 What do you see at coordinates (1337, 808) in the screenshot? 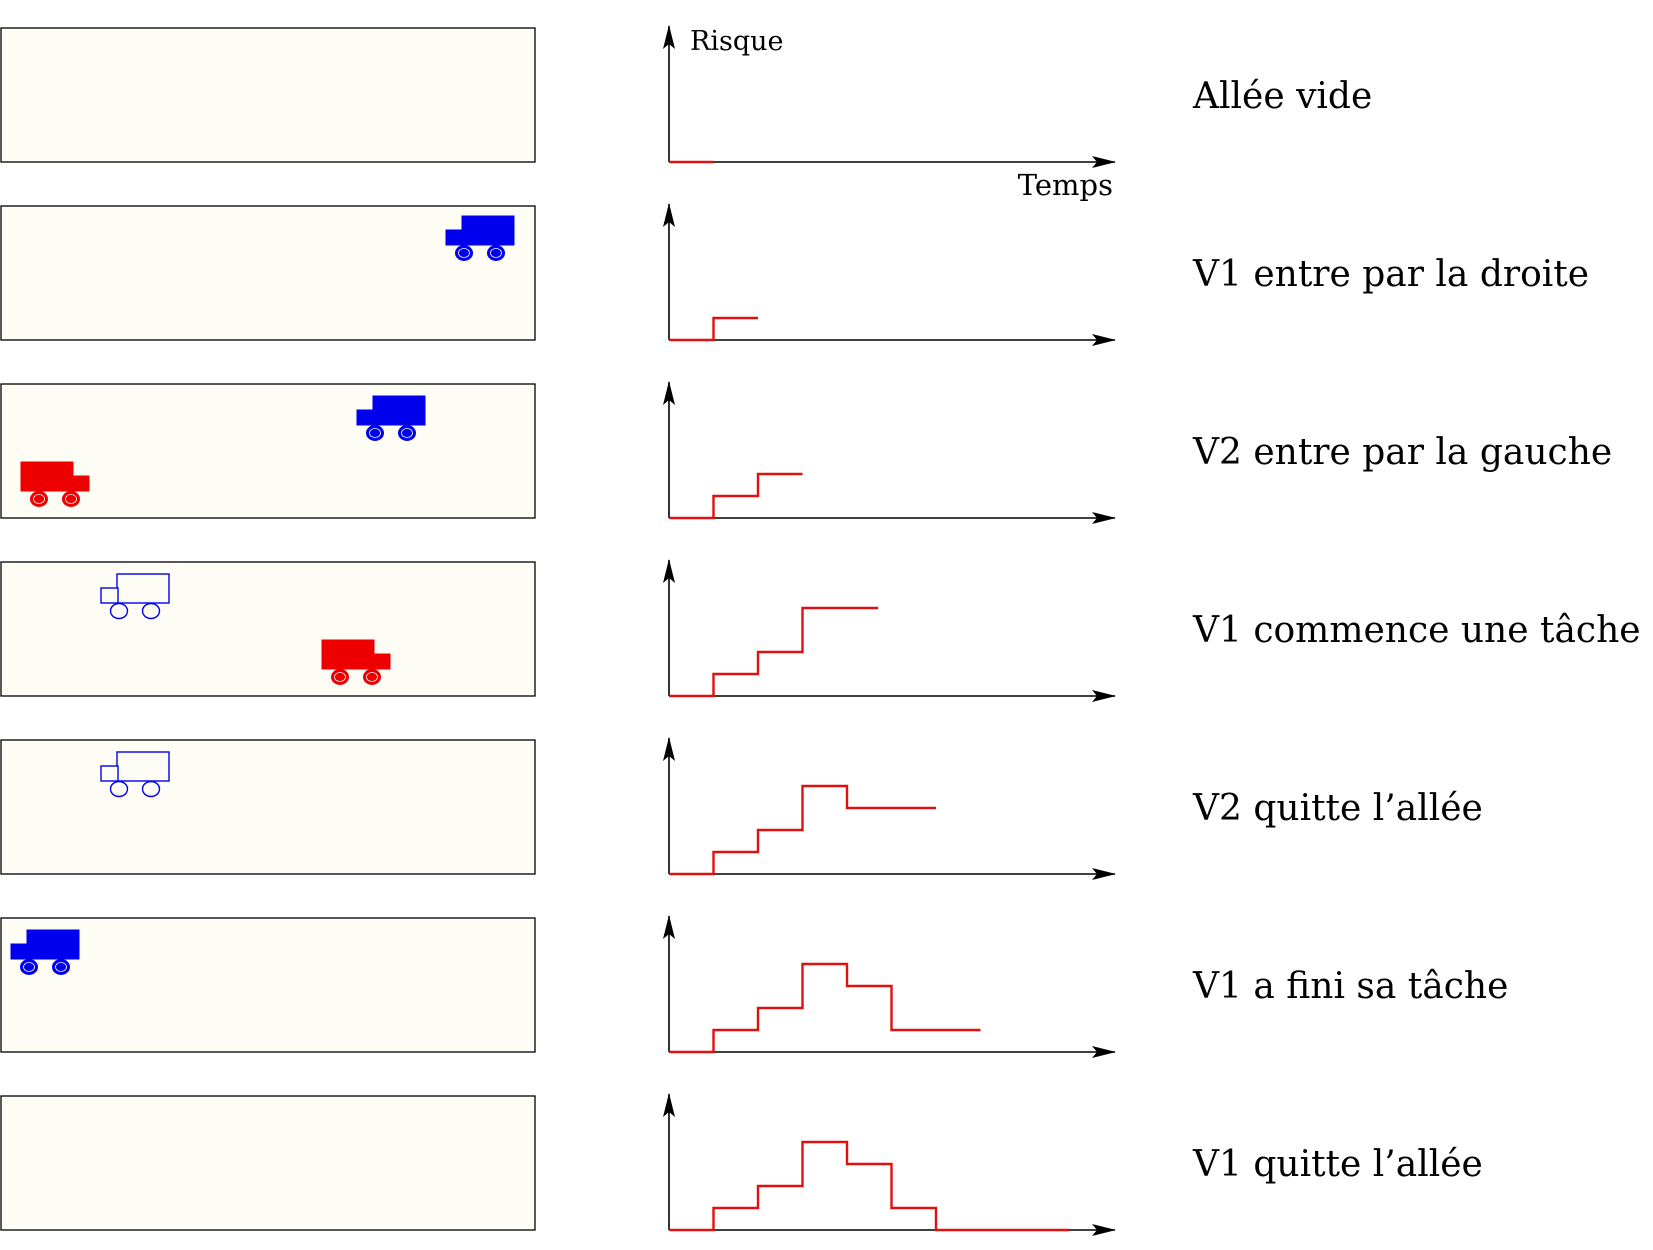
I see `step-caption: V2 quitte l’allée` at bounding box center [1337, 808].